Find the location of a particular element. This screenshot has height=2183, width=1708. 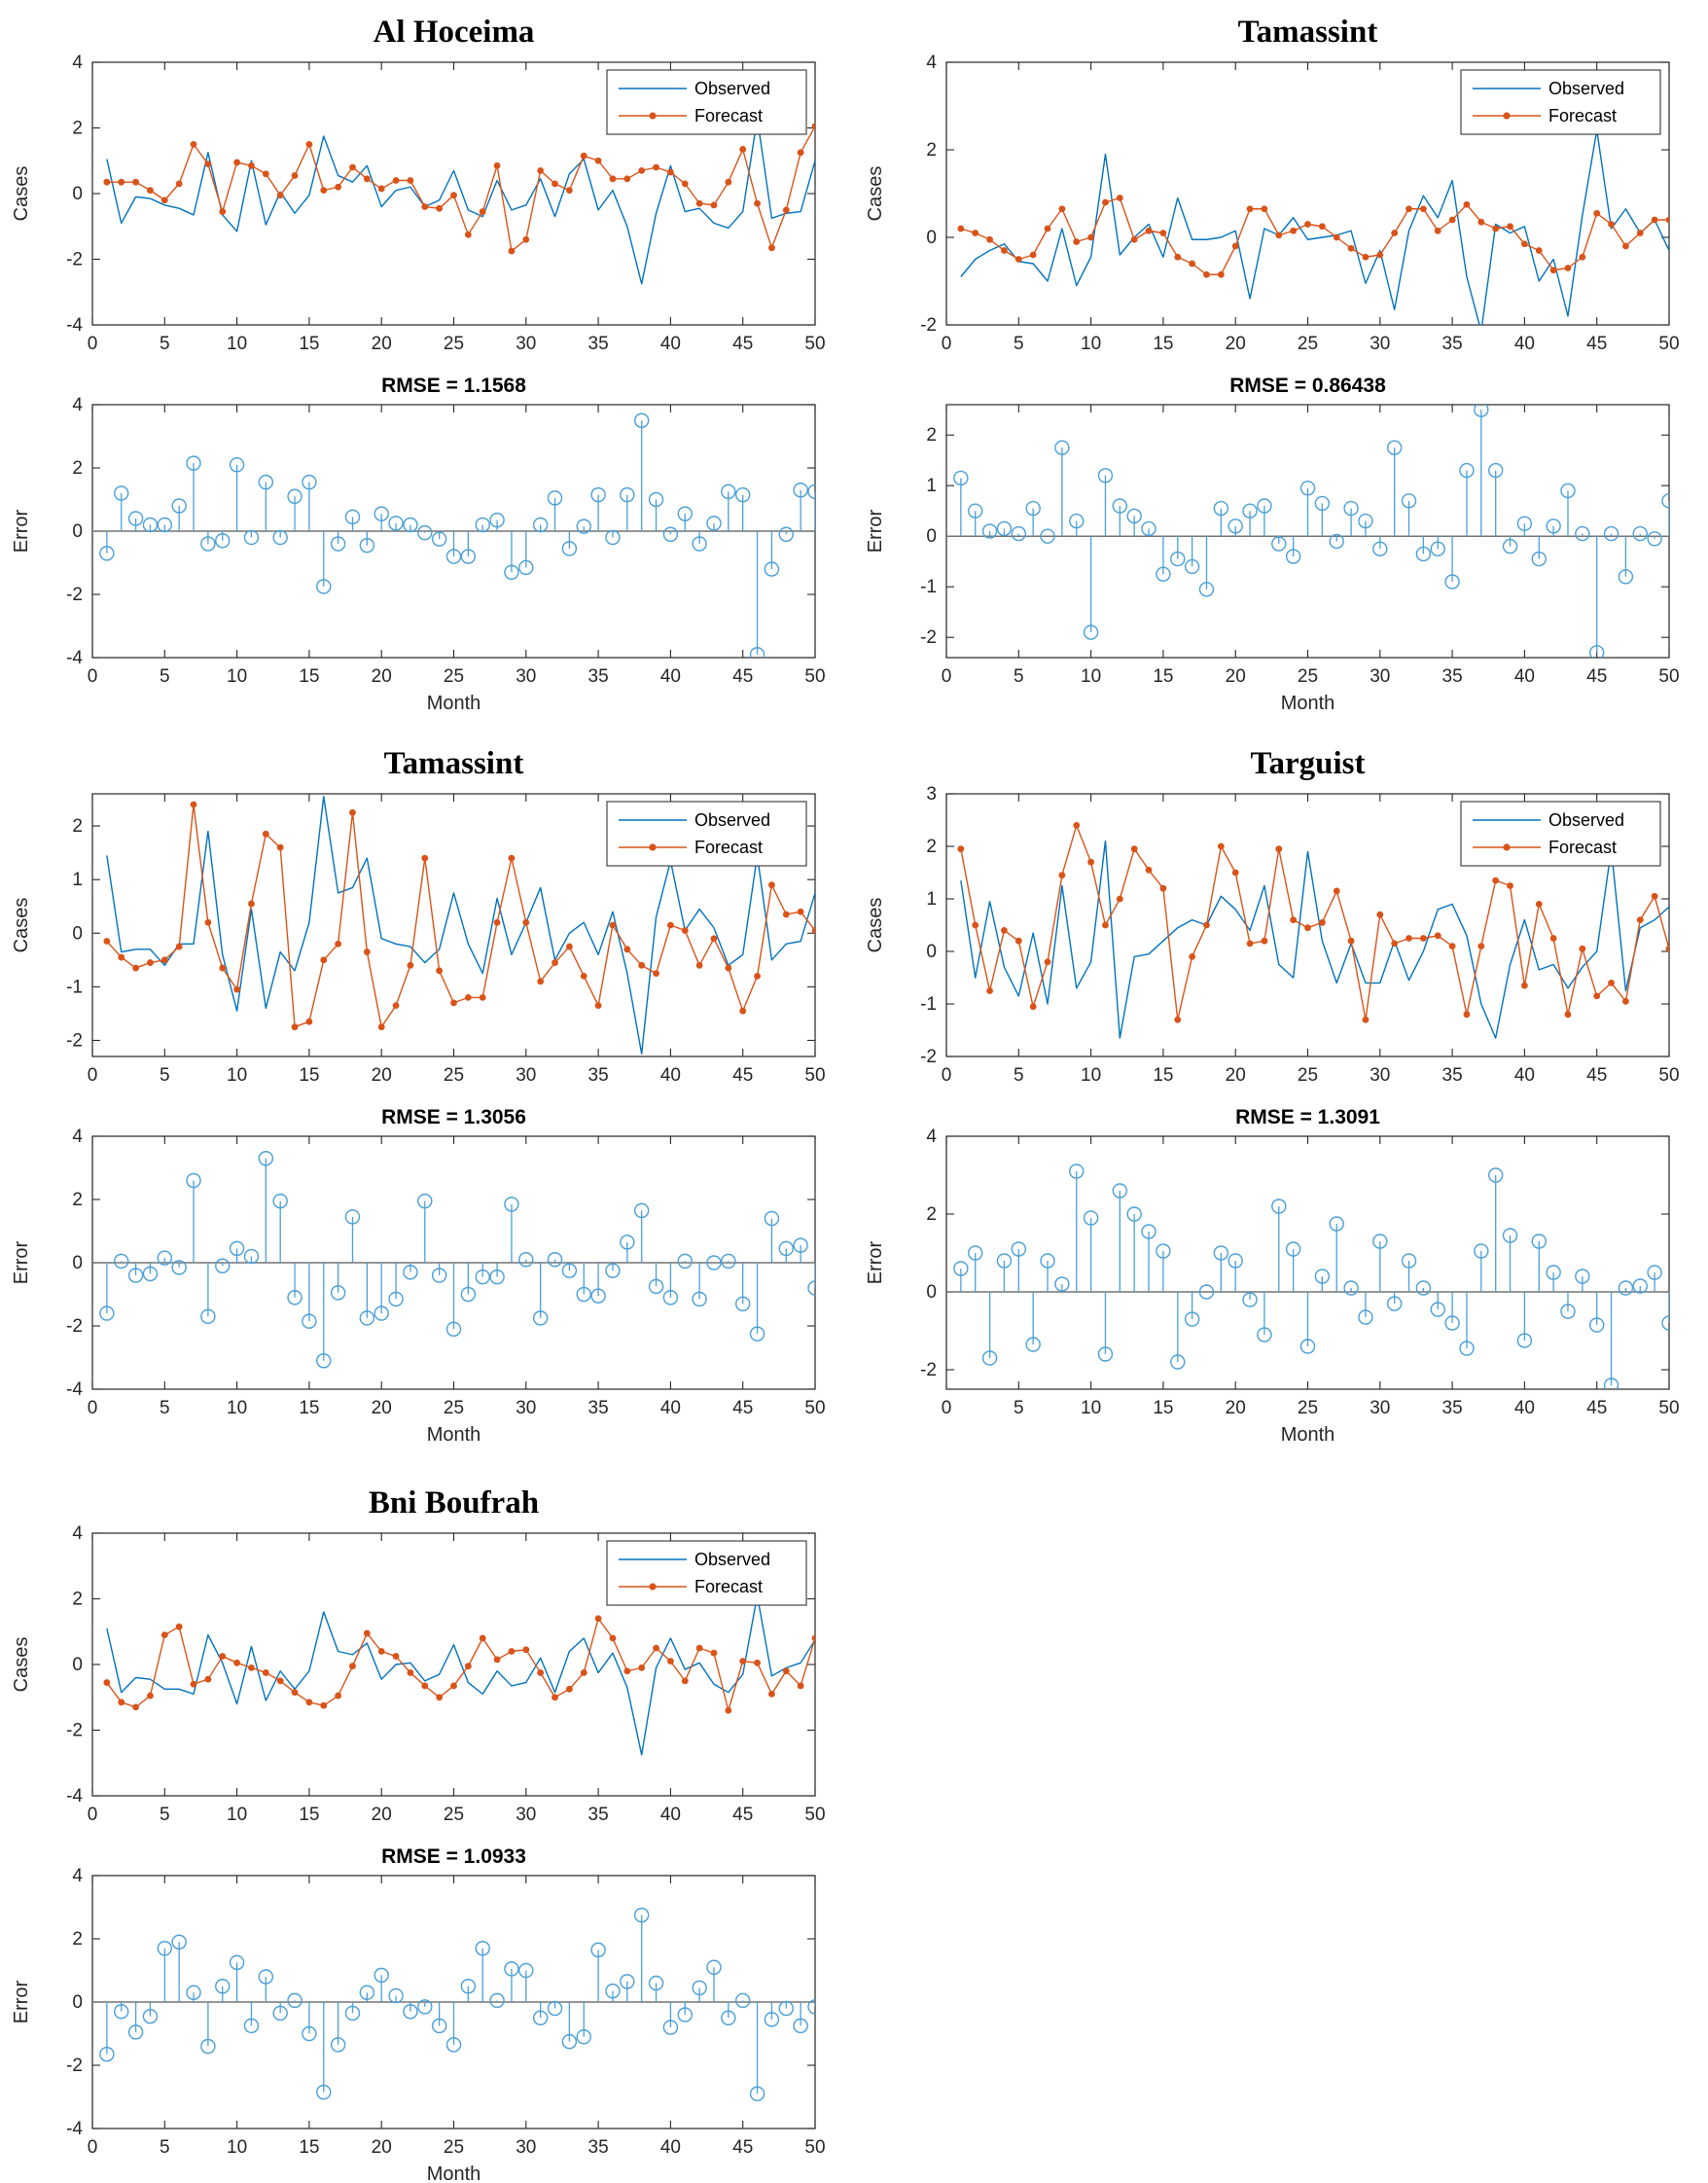

x-tick-label: 5 is located at coordinates (165, 1408).